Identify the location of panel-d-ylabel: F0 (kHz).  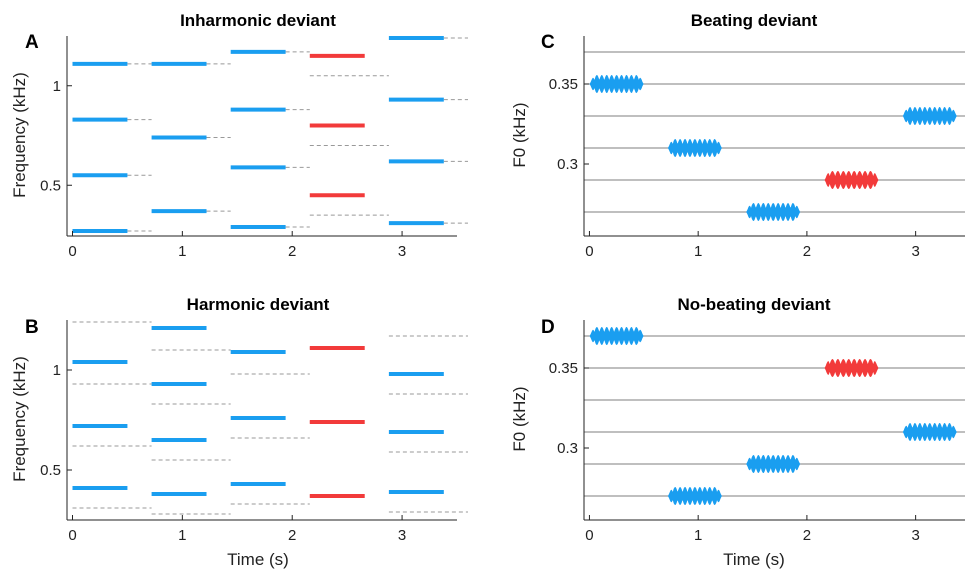
(519, 418).